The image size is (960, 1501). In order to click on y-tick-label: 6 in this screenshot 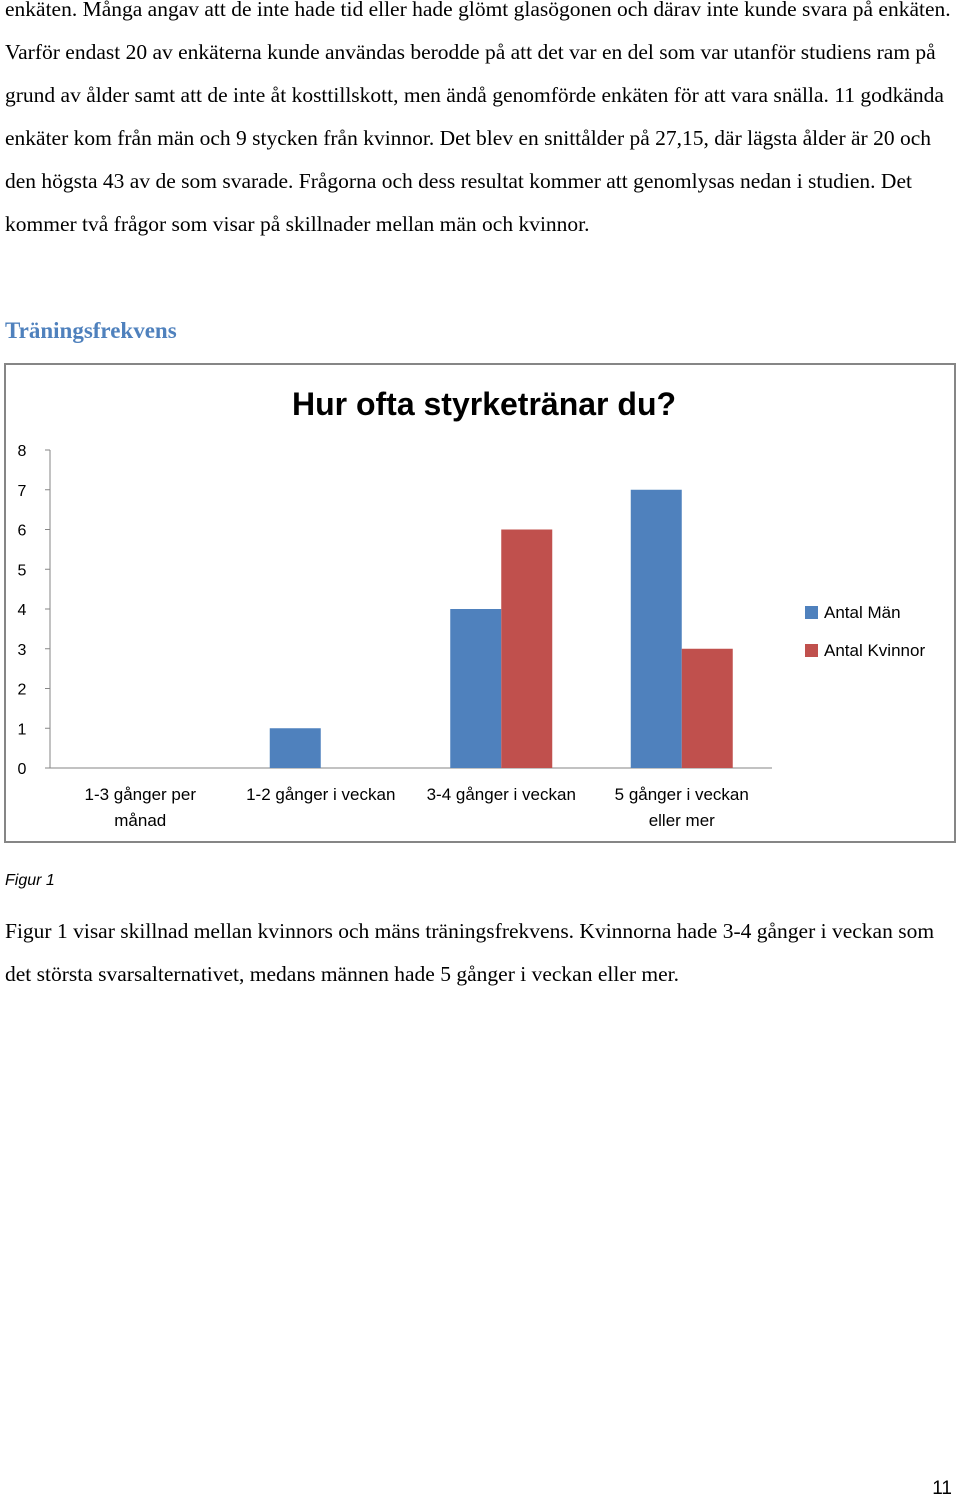, I will do `click(22, 531)`.